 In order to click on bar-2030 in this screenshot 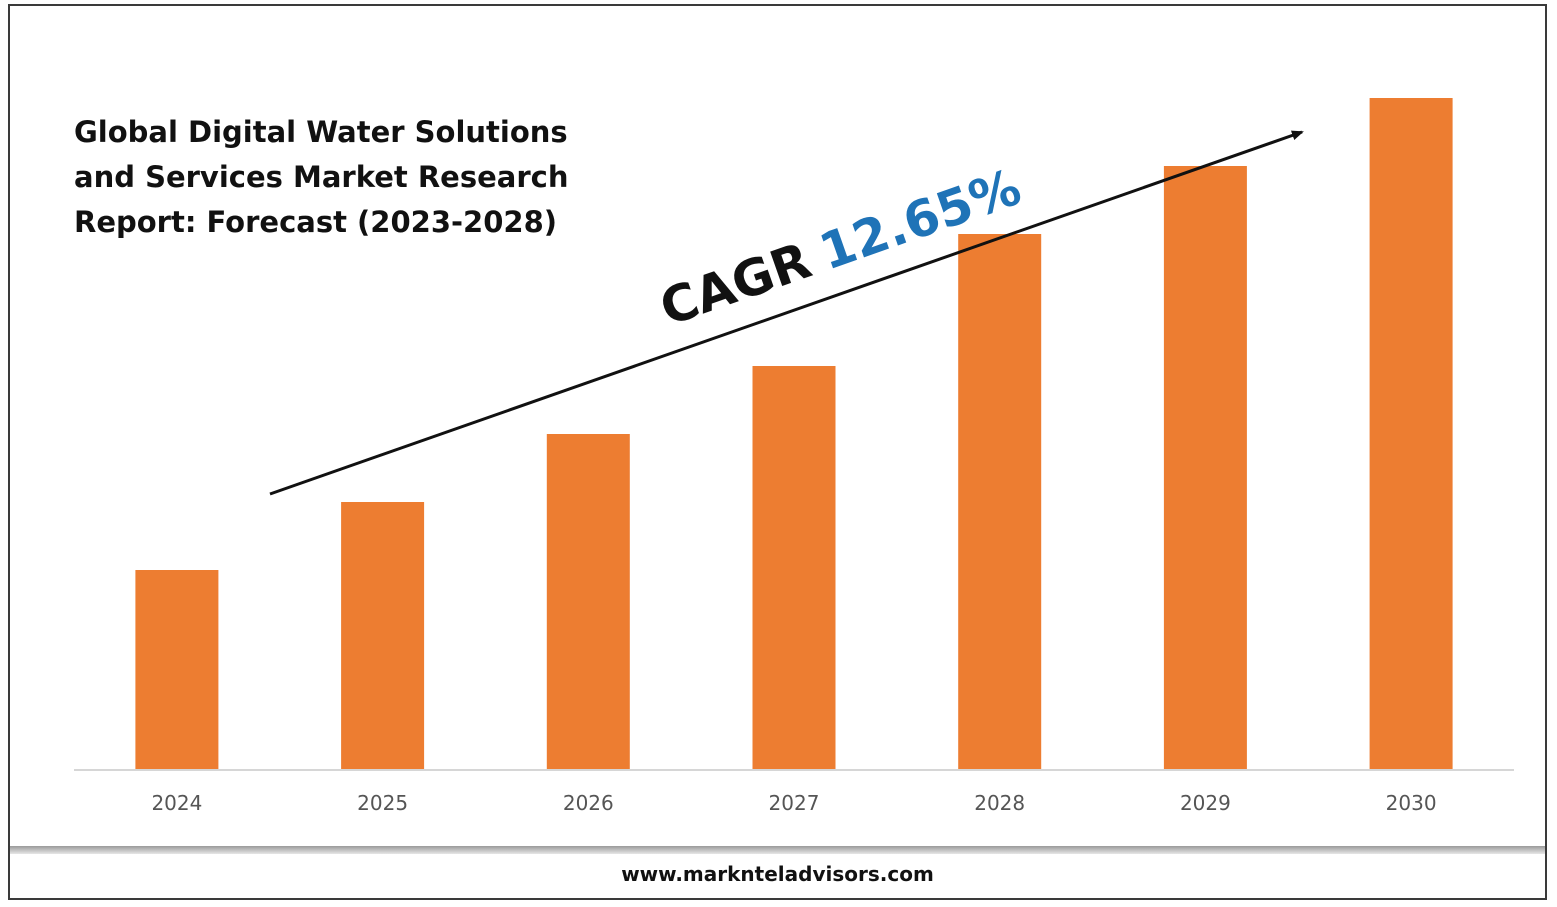, I will do `click(1411, 434)`.